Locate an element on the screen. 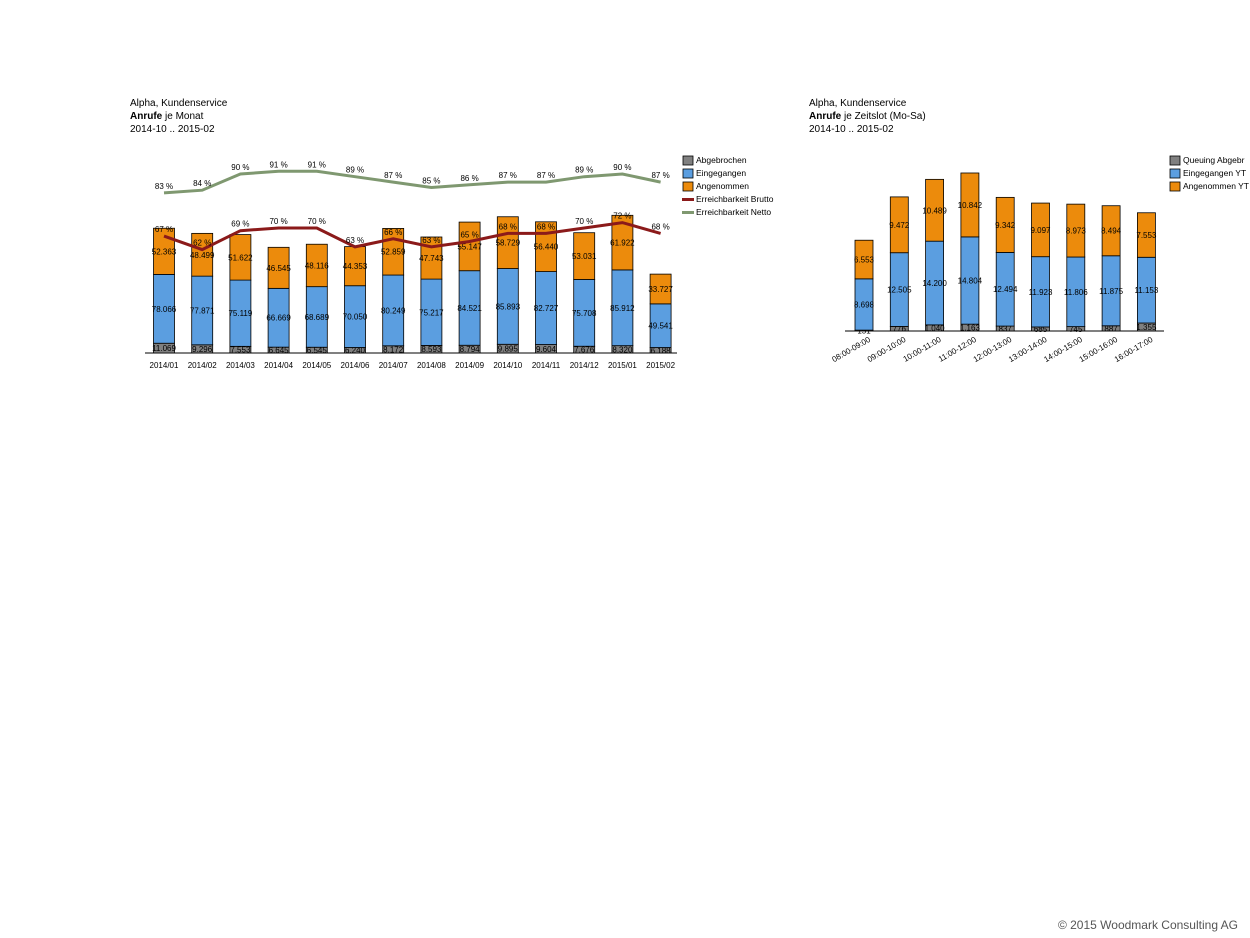 The width and height of the screenshot is (1250, 938). chart1-line-label-netto-12: 90 % is located at coordinates (622, 167).